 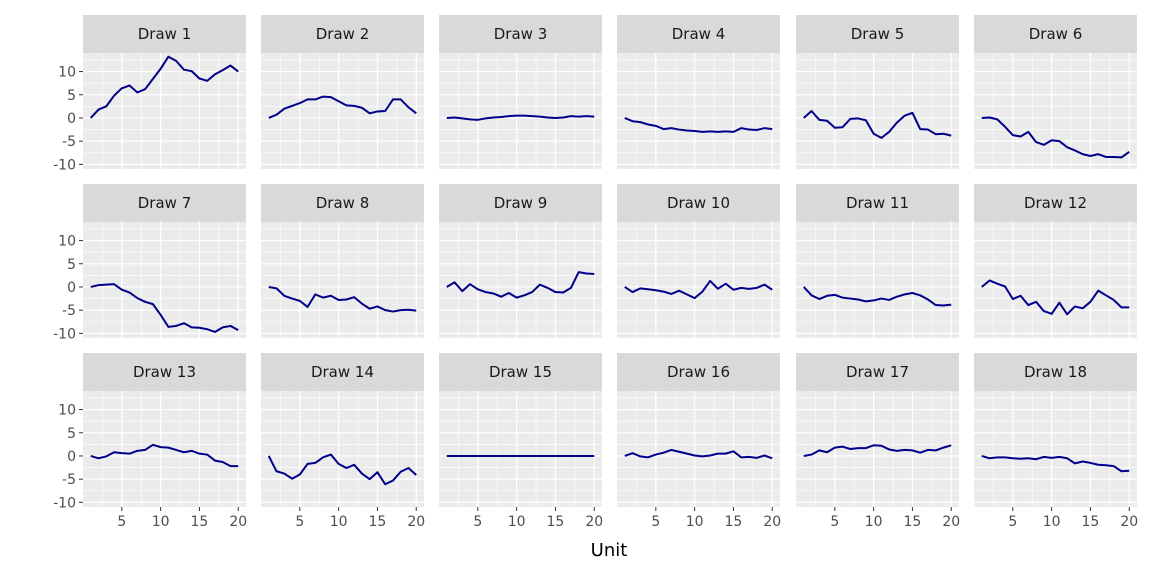 I want to click on facet-panel: Draw 6, so click(x=1055, y=92).